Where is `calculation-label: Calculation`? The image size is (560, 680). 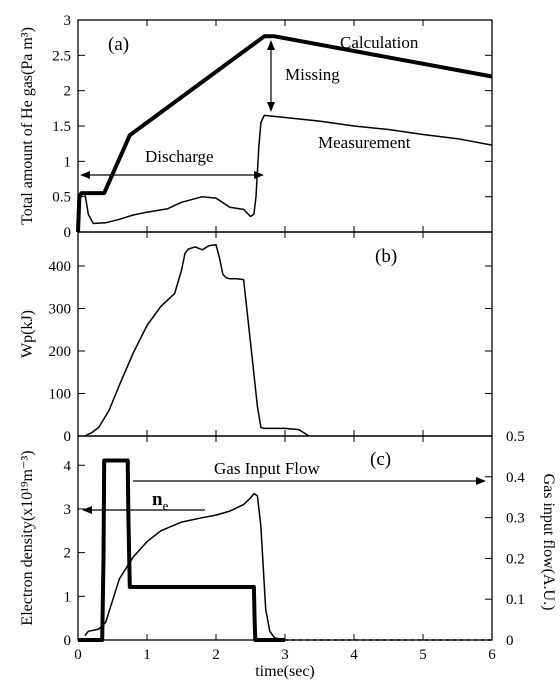 calculation-label: Calculation is located at coordinates (379, 42).